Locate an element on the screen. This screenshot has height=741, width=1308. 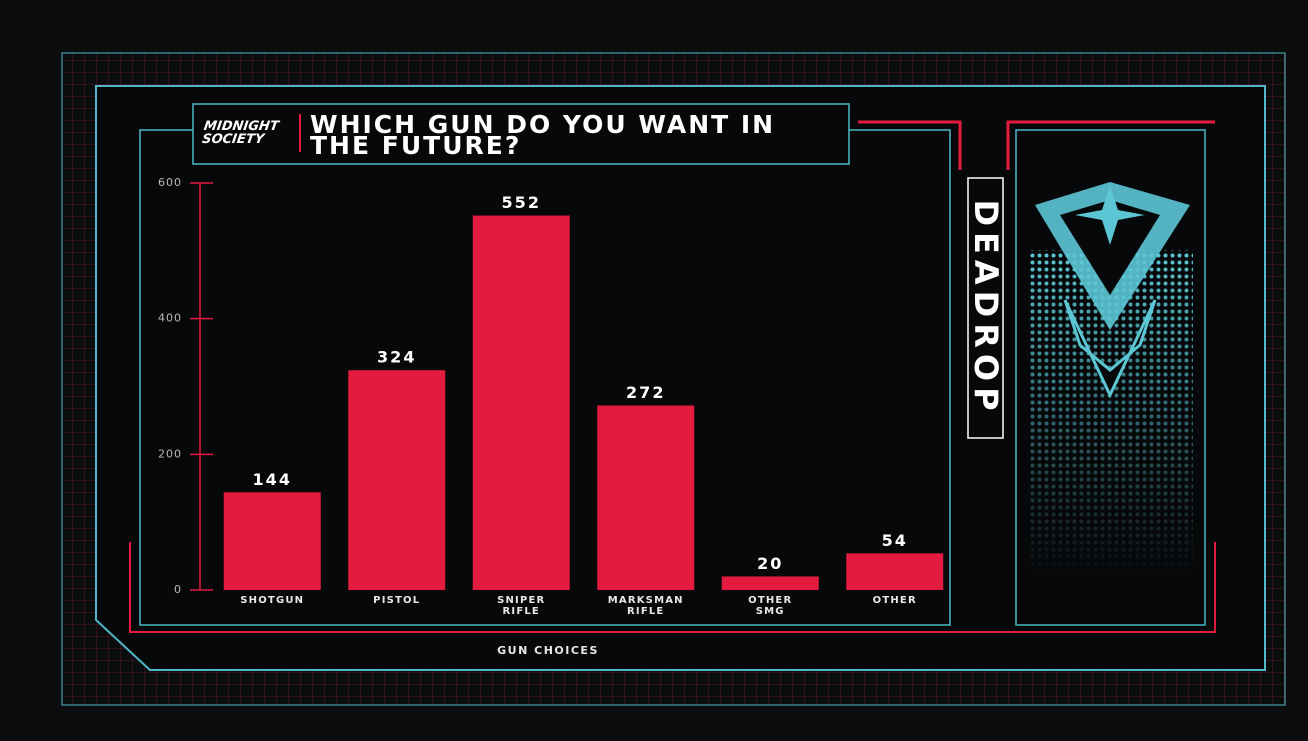
value-label: 552 is located at coordinates (521, 202).